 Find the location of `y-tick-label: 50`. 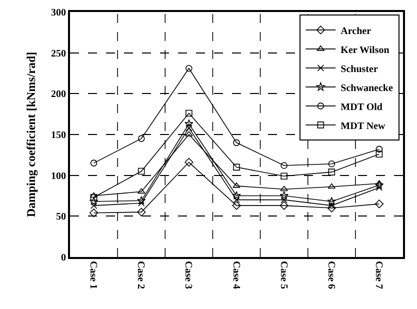

y-tick-label: 50 is located at coordinates (61, 217).